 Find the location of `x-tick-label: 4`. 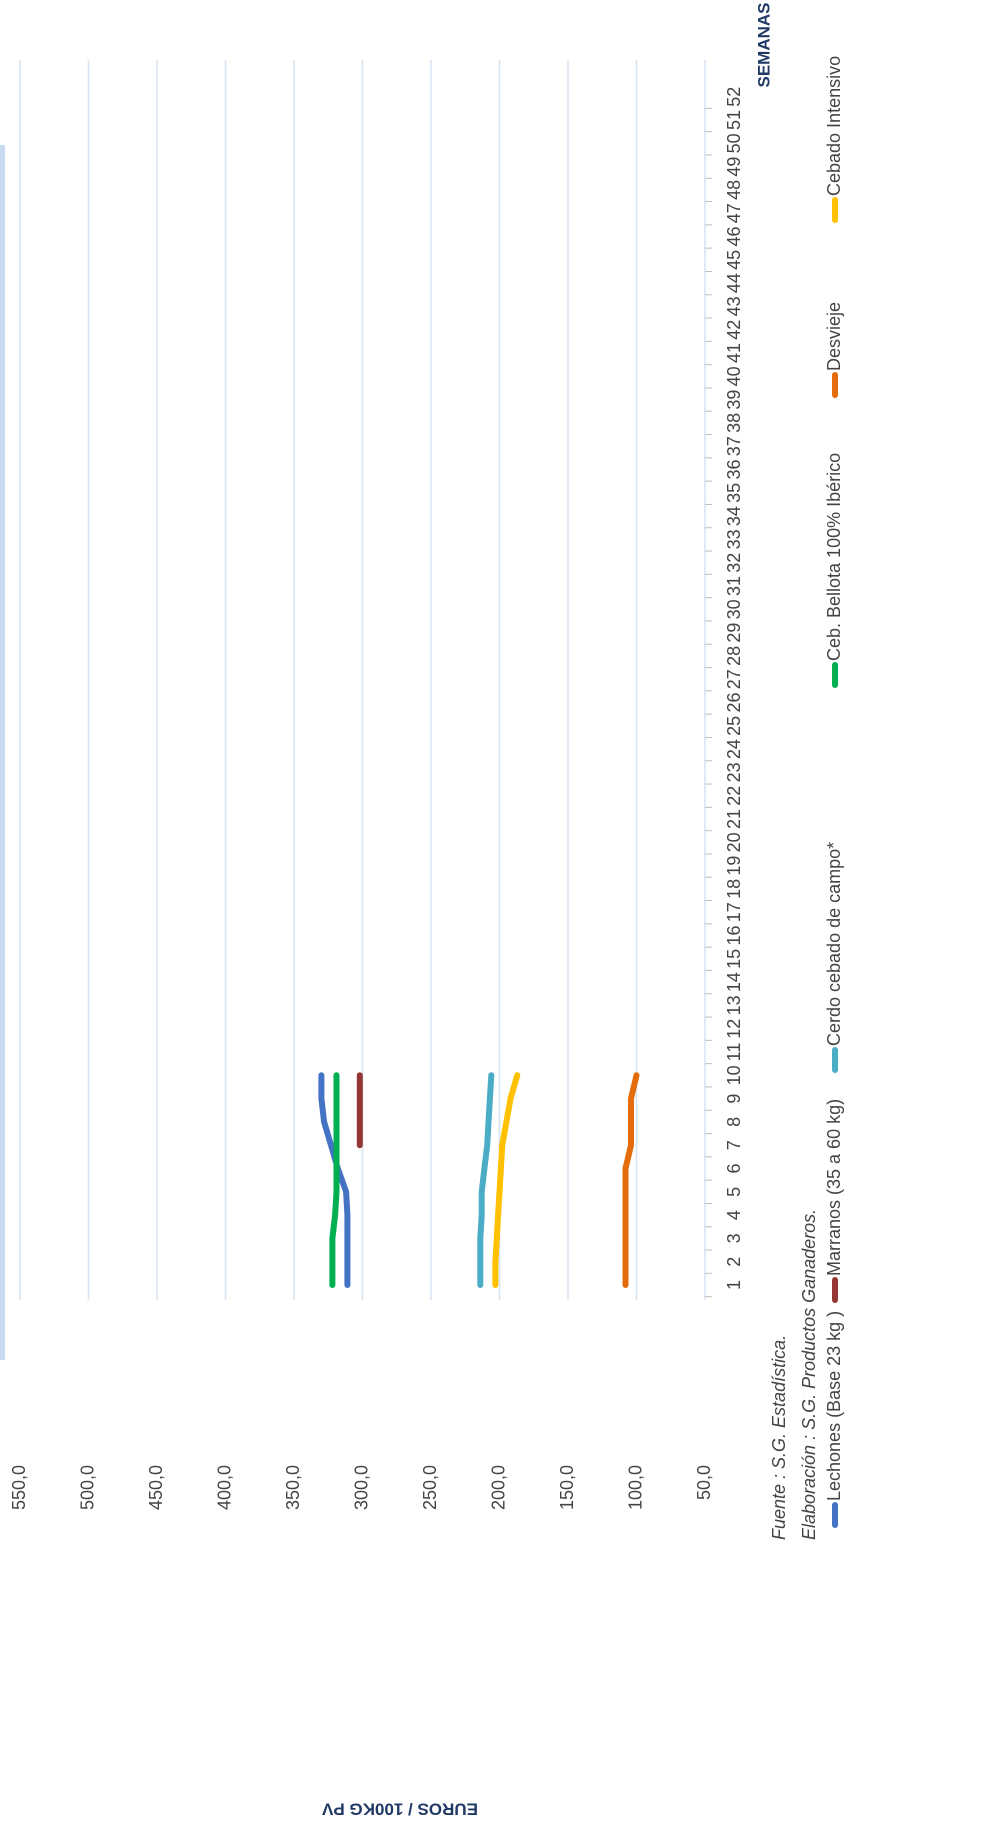

x-tick-label: 4 is located at coordinates (734, 1215).